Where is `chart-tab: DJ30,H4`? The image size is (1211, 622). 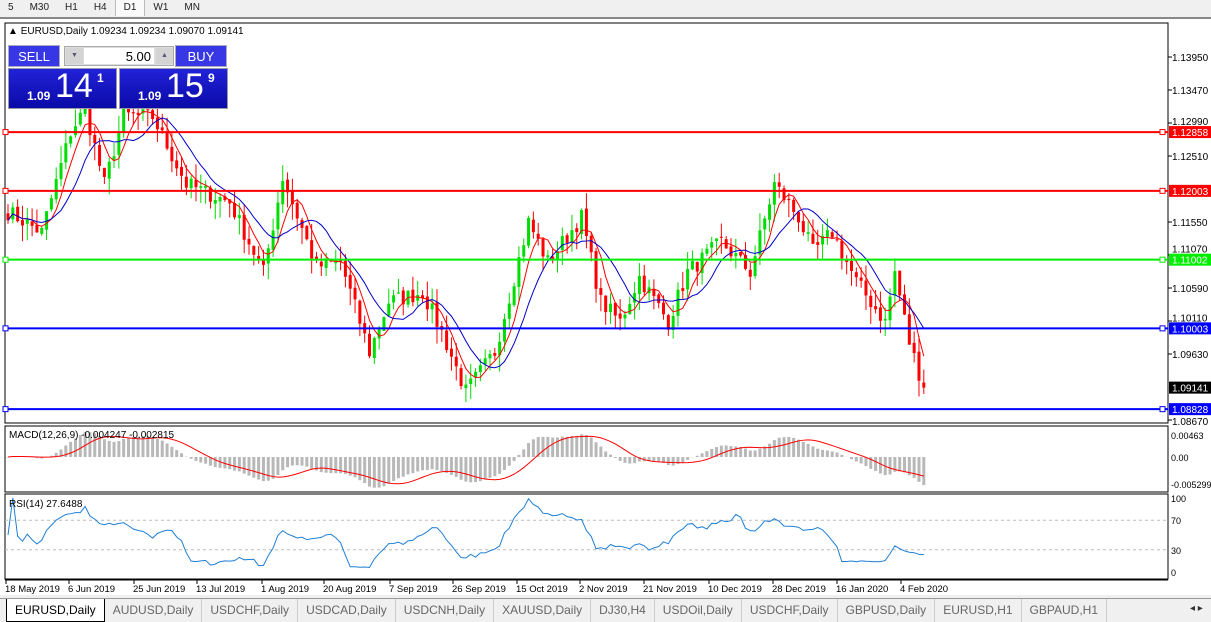
chart-tab: DJ30,H4 is located at coordinates (623, 610).